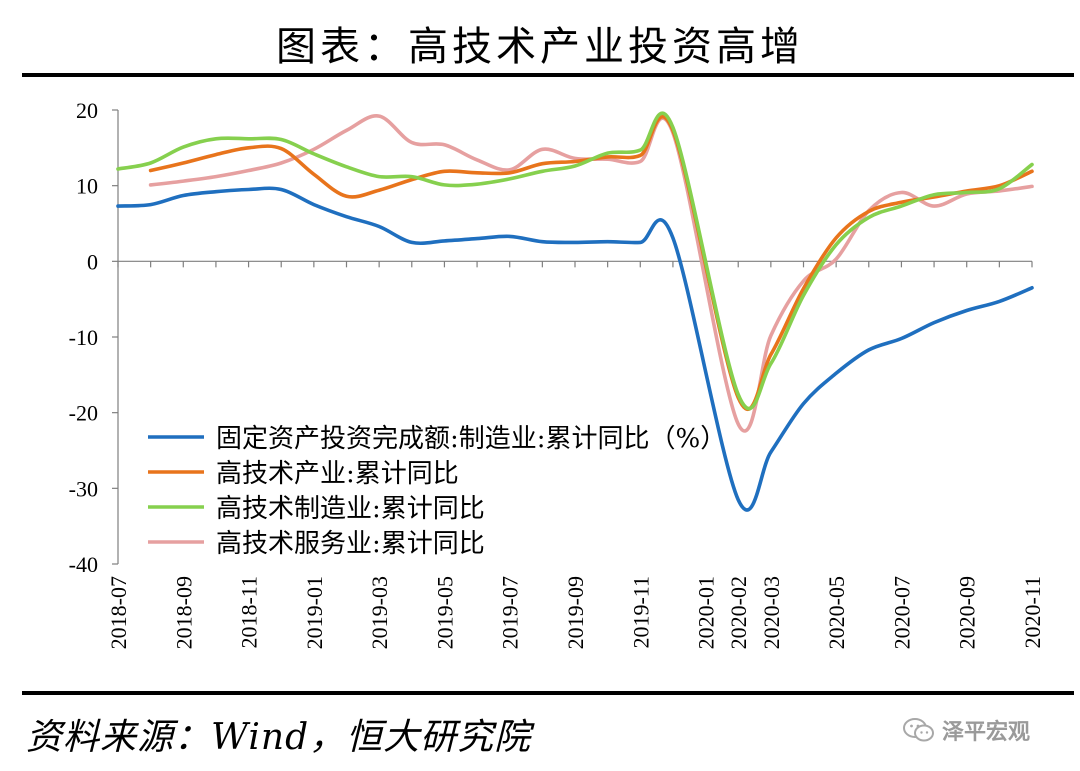  What do you see at coordinates (901, 612) in the screenshot?
I see `x-tick-label: 2020-07` at bounding box center [901, 612].